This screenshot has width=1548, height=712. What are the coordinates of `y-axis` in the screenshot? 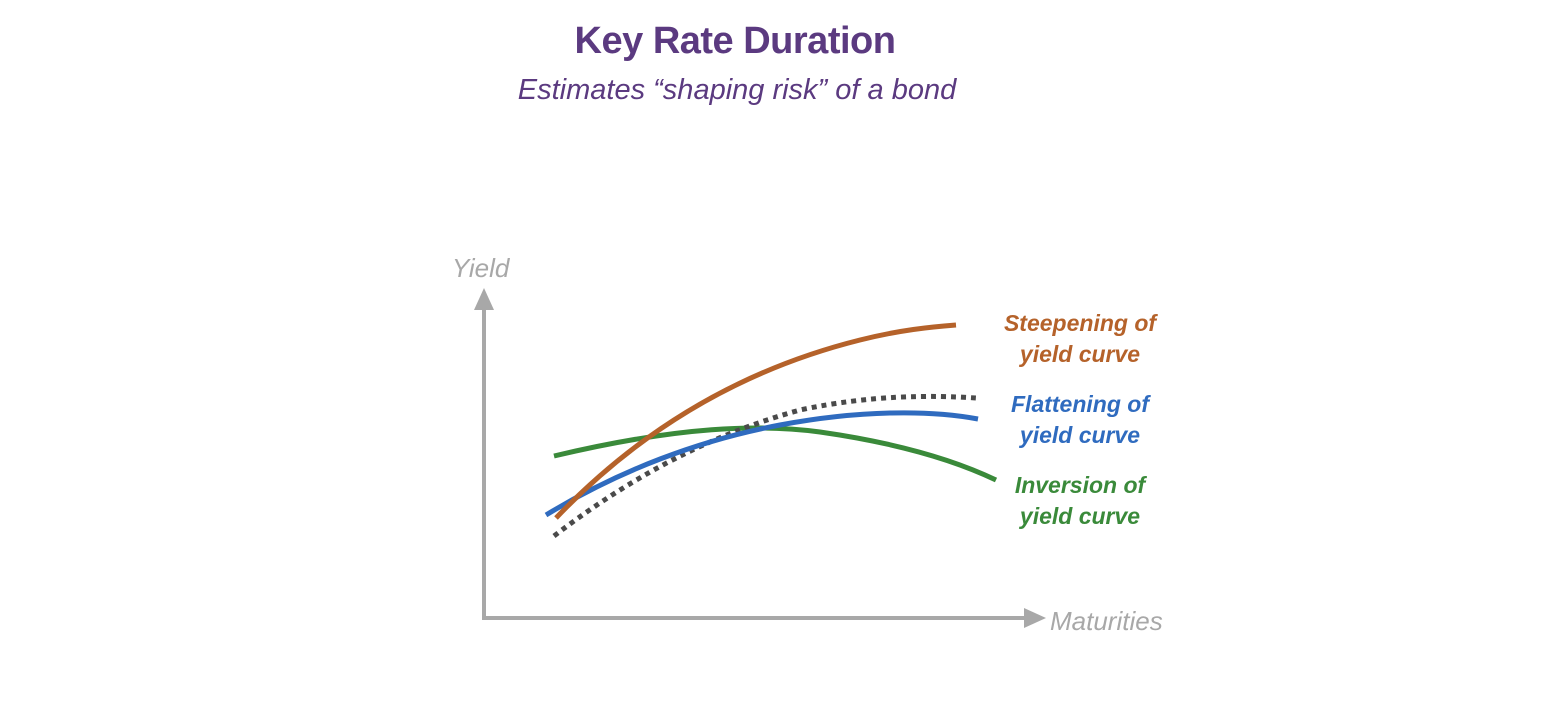 It's located at (484, 454).